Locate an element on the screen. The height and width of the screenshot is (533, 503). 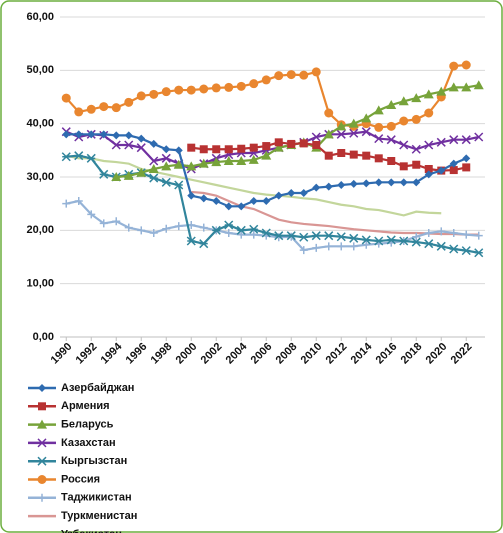
legend-item: Россия is located at coordinates (64, 479).